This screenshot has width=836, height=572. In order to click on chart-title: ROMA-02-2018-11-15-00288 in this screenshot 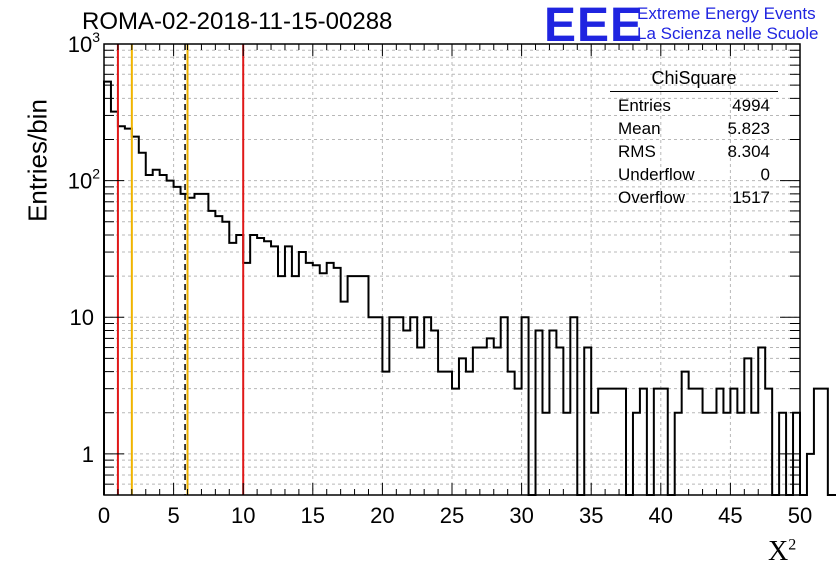, I will do `click(237, 21)`.